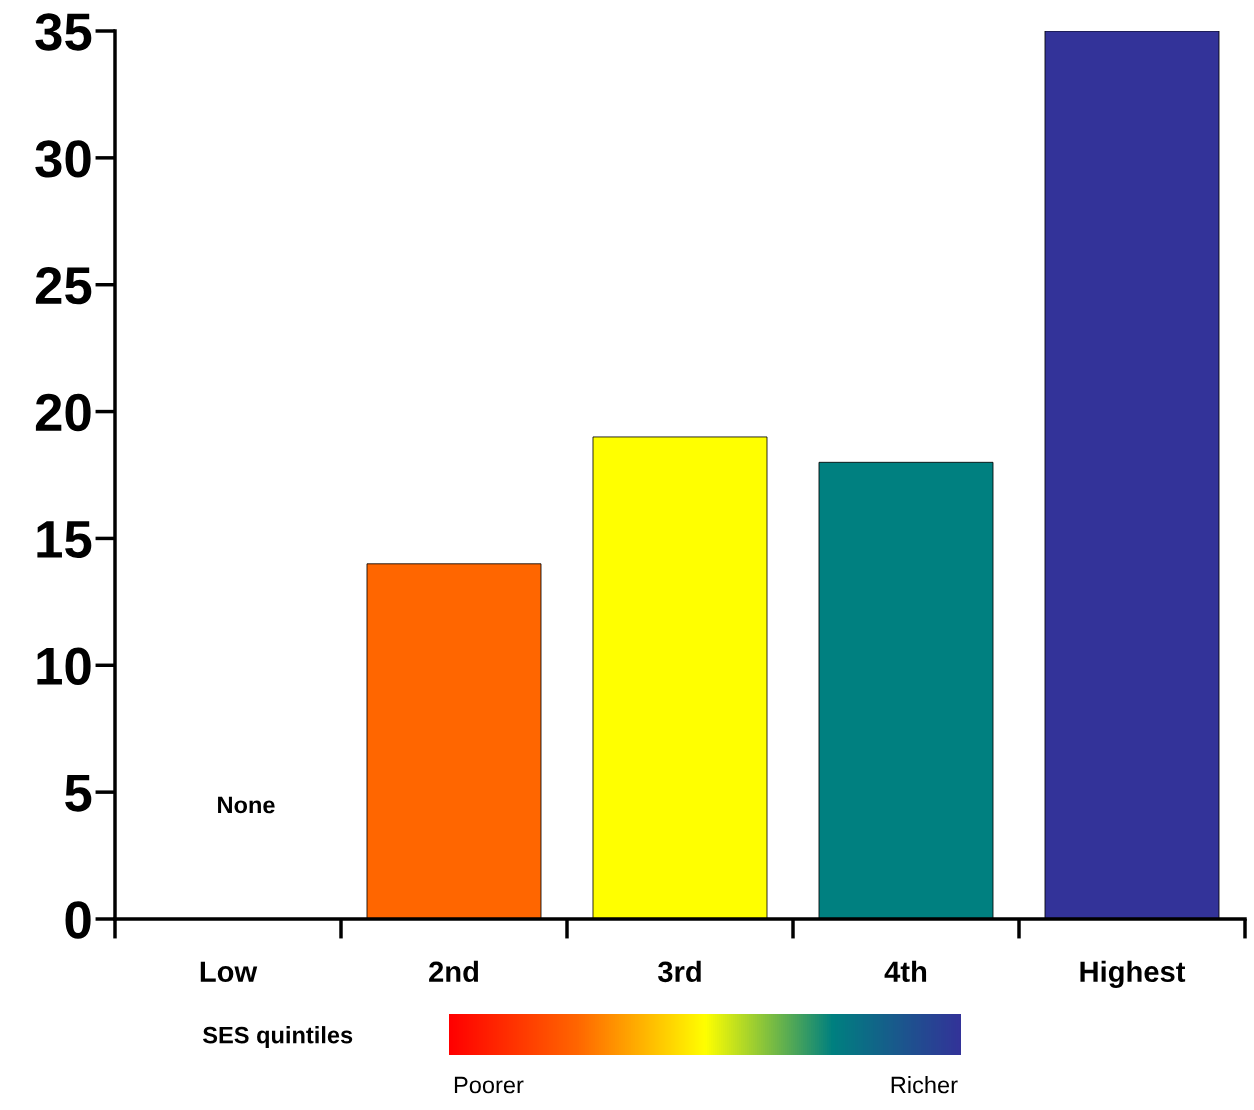  What do you see at coordinates (489, 1085) in the screenshot?
I see `text: Poorer` at bounding box center [489, 1085].